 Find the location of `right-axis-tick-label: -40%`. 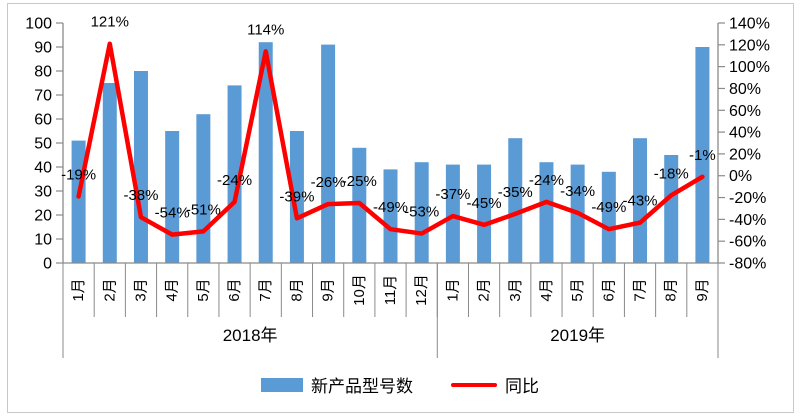

right-axis-tick-label: -40% is located at coordinates (747, 220).